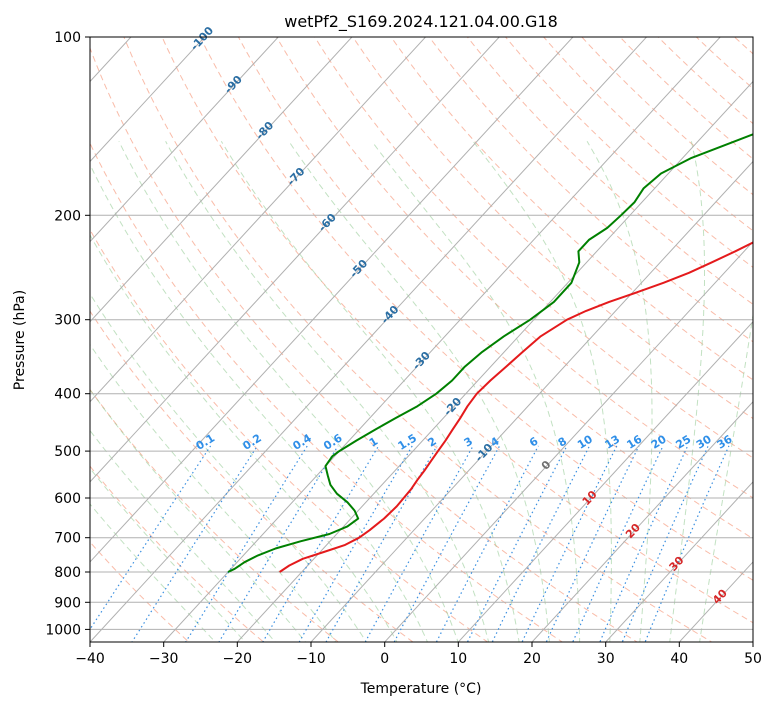 This screenshot has width=775, height=708. What do you see at coordinates (67, 216) in the screenshot?
I see `y-tick-label: 200` at bounding box center [67, 216].